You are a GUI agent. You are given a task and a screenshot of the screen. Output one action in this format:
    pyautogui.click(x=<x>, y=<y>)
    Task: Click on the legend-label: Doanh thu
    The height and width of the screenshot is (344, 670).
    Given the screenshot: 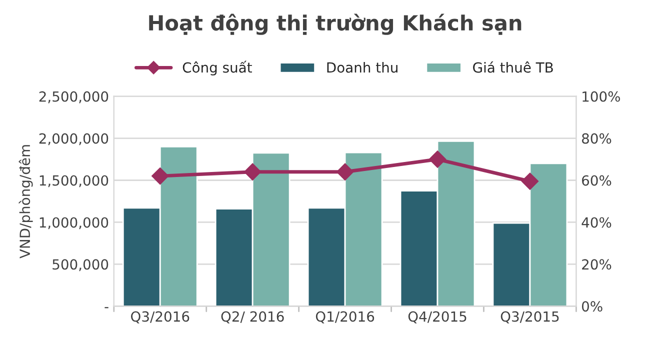 What is the action you would take?
    pyautogui.click(x=362, y=67)
    